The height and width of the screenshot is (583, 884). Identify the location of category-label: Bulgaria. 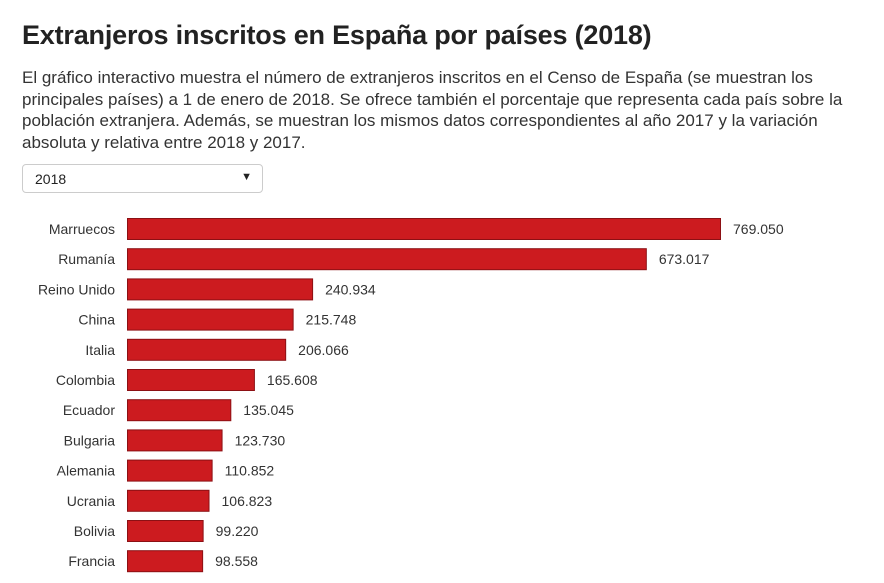
(90, 440).